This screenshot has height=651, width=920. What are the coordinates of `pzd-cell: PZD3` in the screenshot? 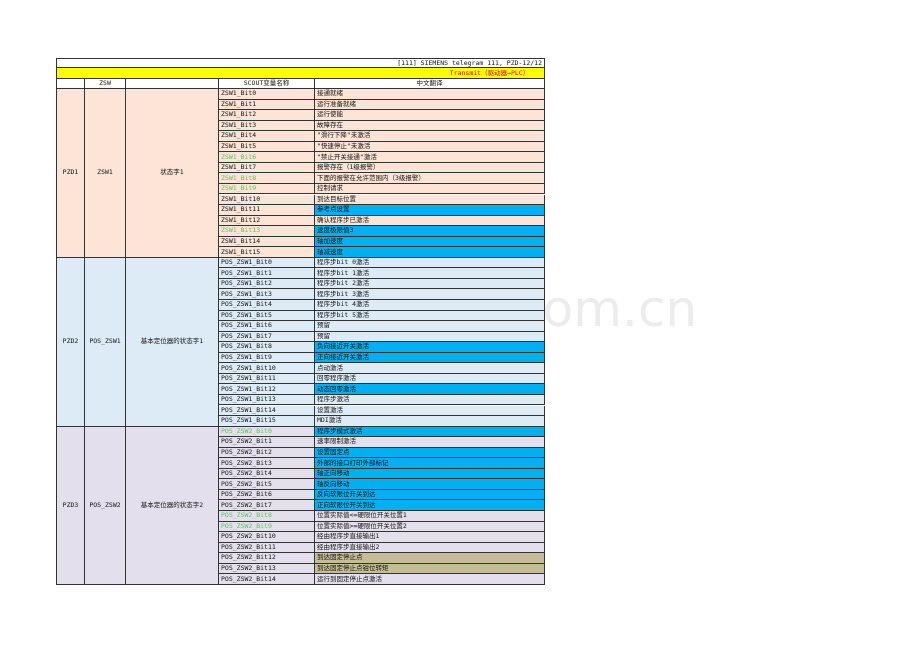 It's located at (70, 505).